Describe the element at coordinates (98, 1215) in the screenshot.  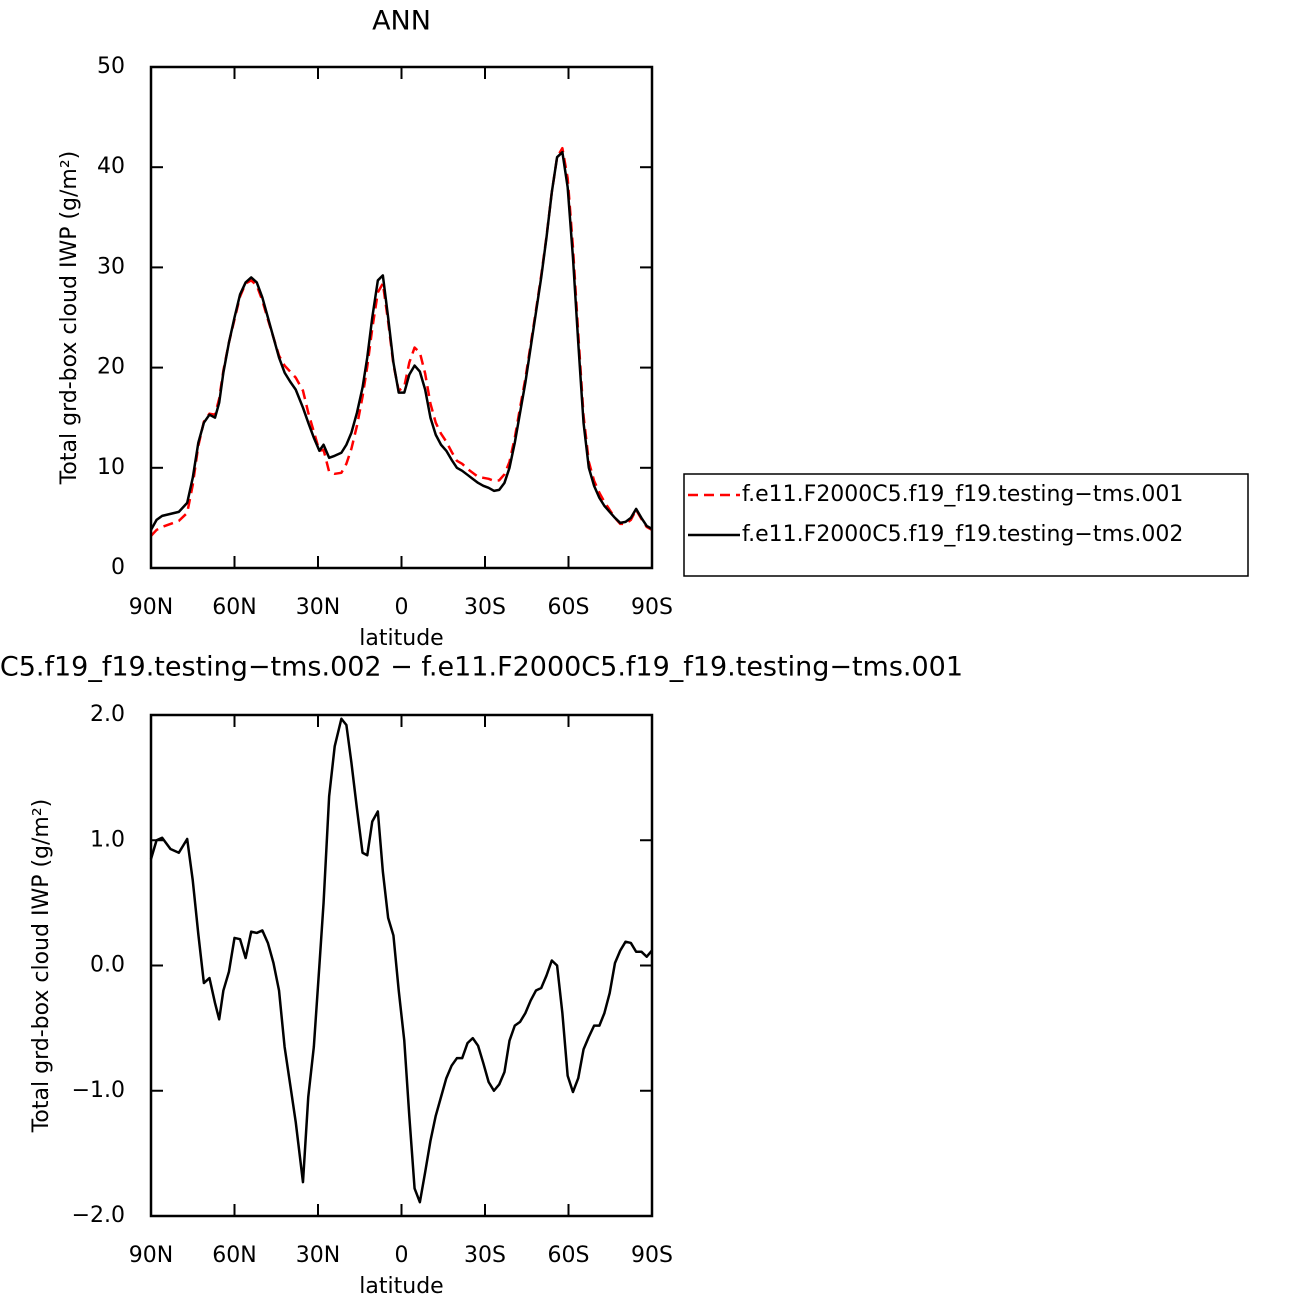
I see `y-tick-label: −2.0` at that location.